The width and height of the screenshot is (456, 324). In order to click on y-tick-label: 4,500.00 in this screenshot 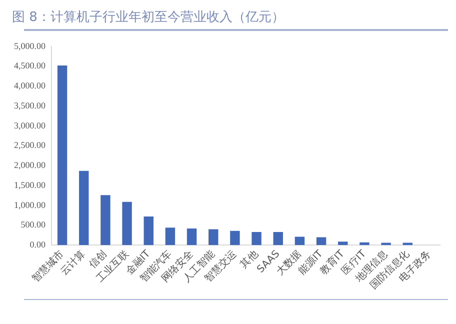, I will do `click(30, 65)`.